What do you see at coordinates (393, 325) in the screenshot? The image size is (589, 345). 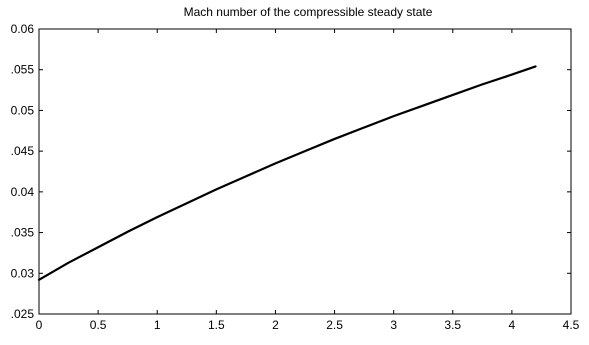 I see `x-tick-label: 3` at bounding box center [393, 325].